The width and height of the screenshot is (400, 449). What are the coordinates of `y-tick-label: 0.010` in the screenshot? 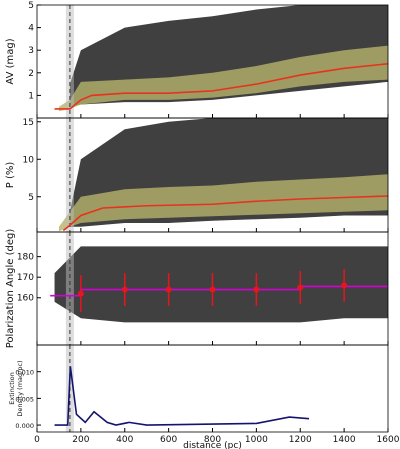 It's located at (24, 373).